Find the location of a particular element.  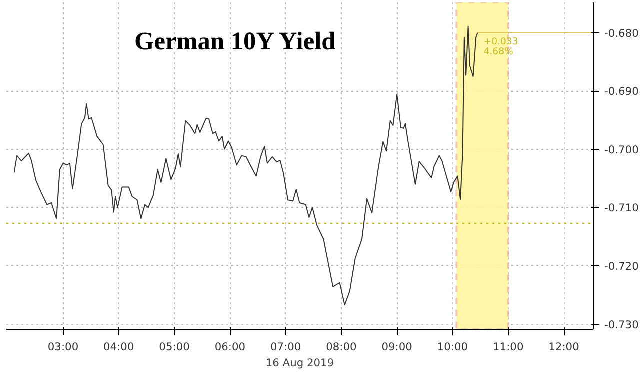

ref-line-label: -0.680 is located at coordinates (622, 33).